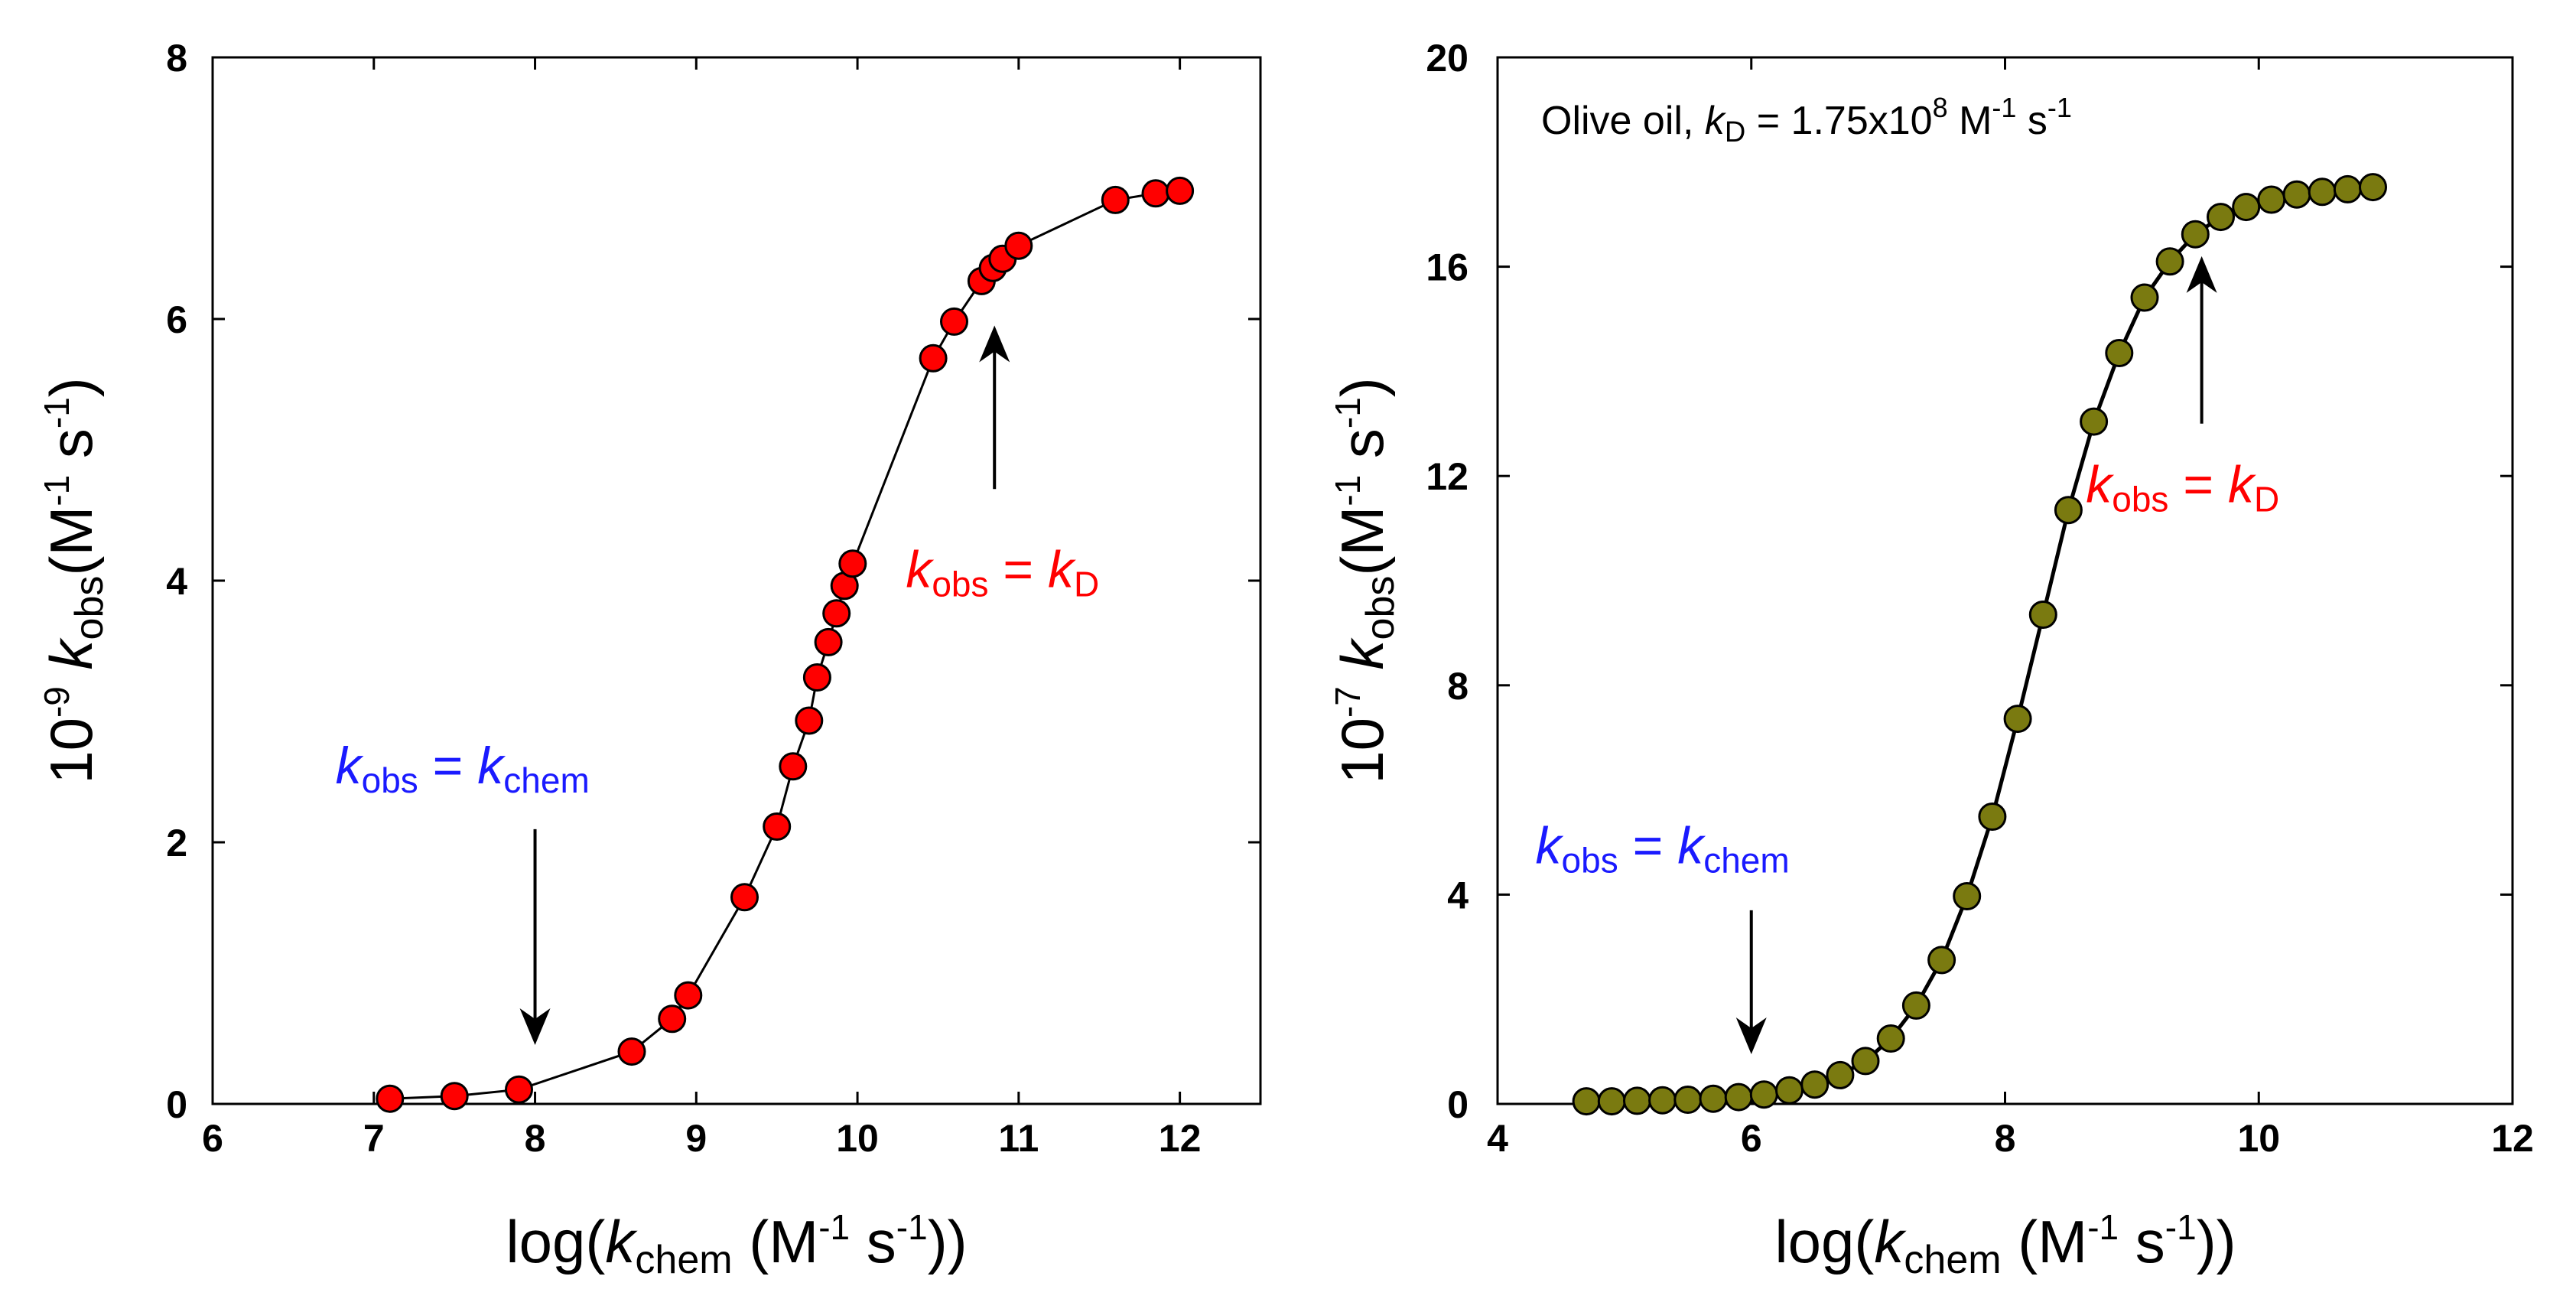 This screenshot has width=2576, height=1312. Describe the element at coordinates (1365, 580) in the screenshot. I see `y-axis-label: 10-7 kobs(M-1 s-1)` at that location.